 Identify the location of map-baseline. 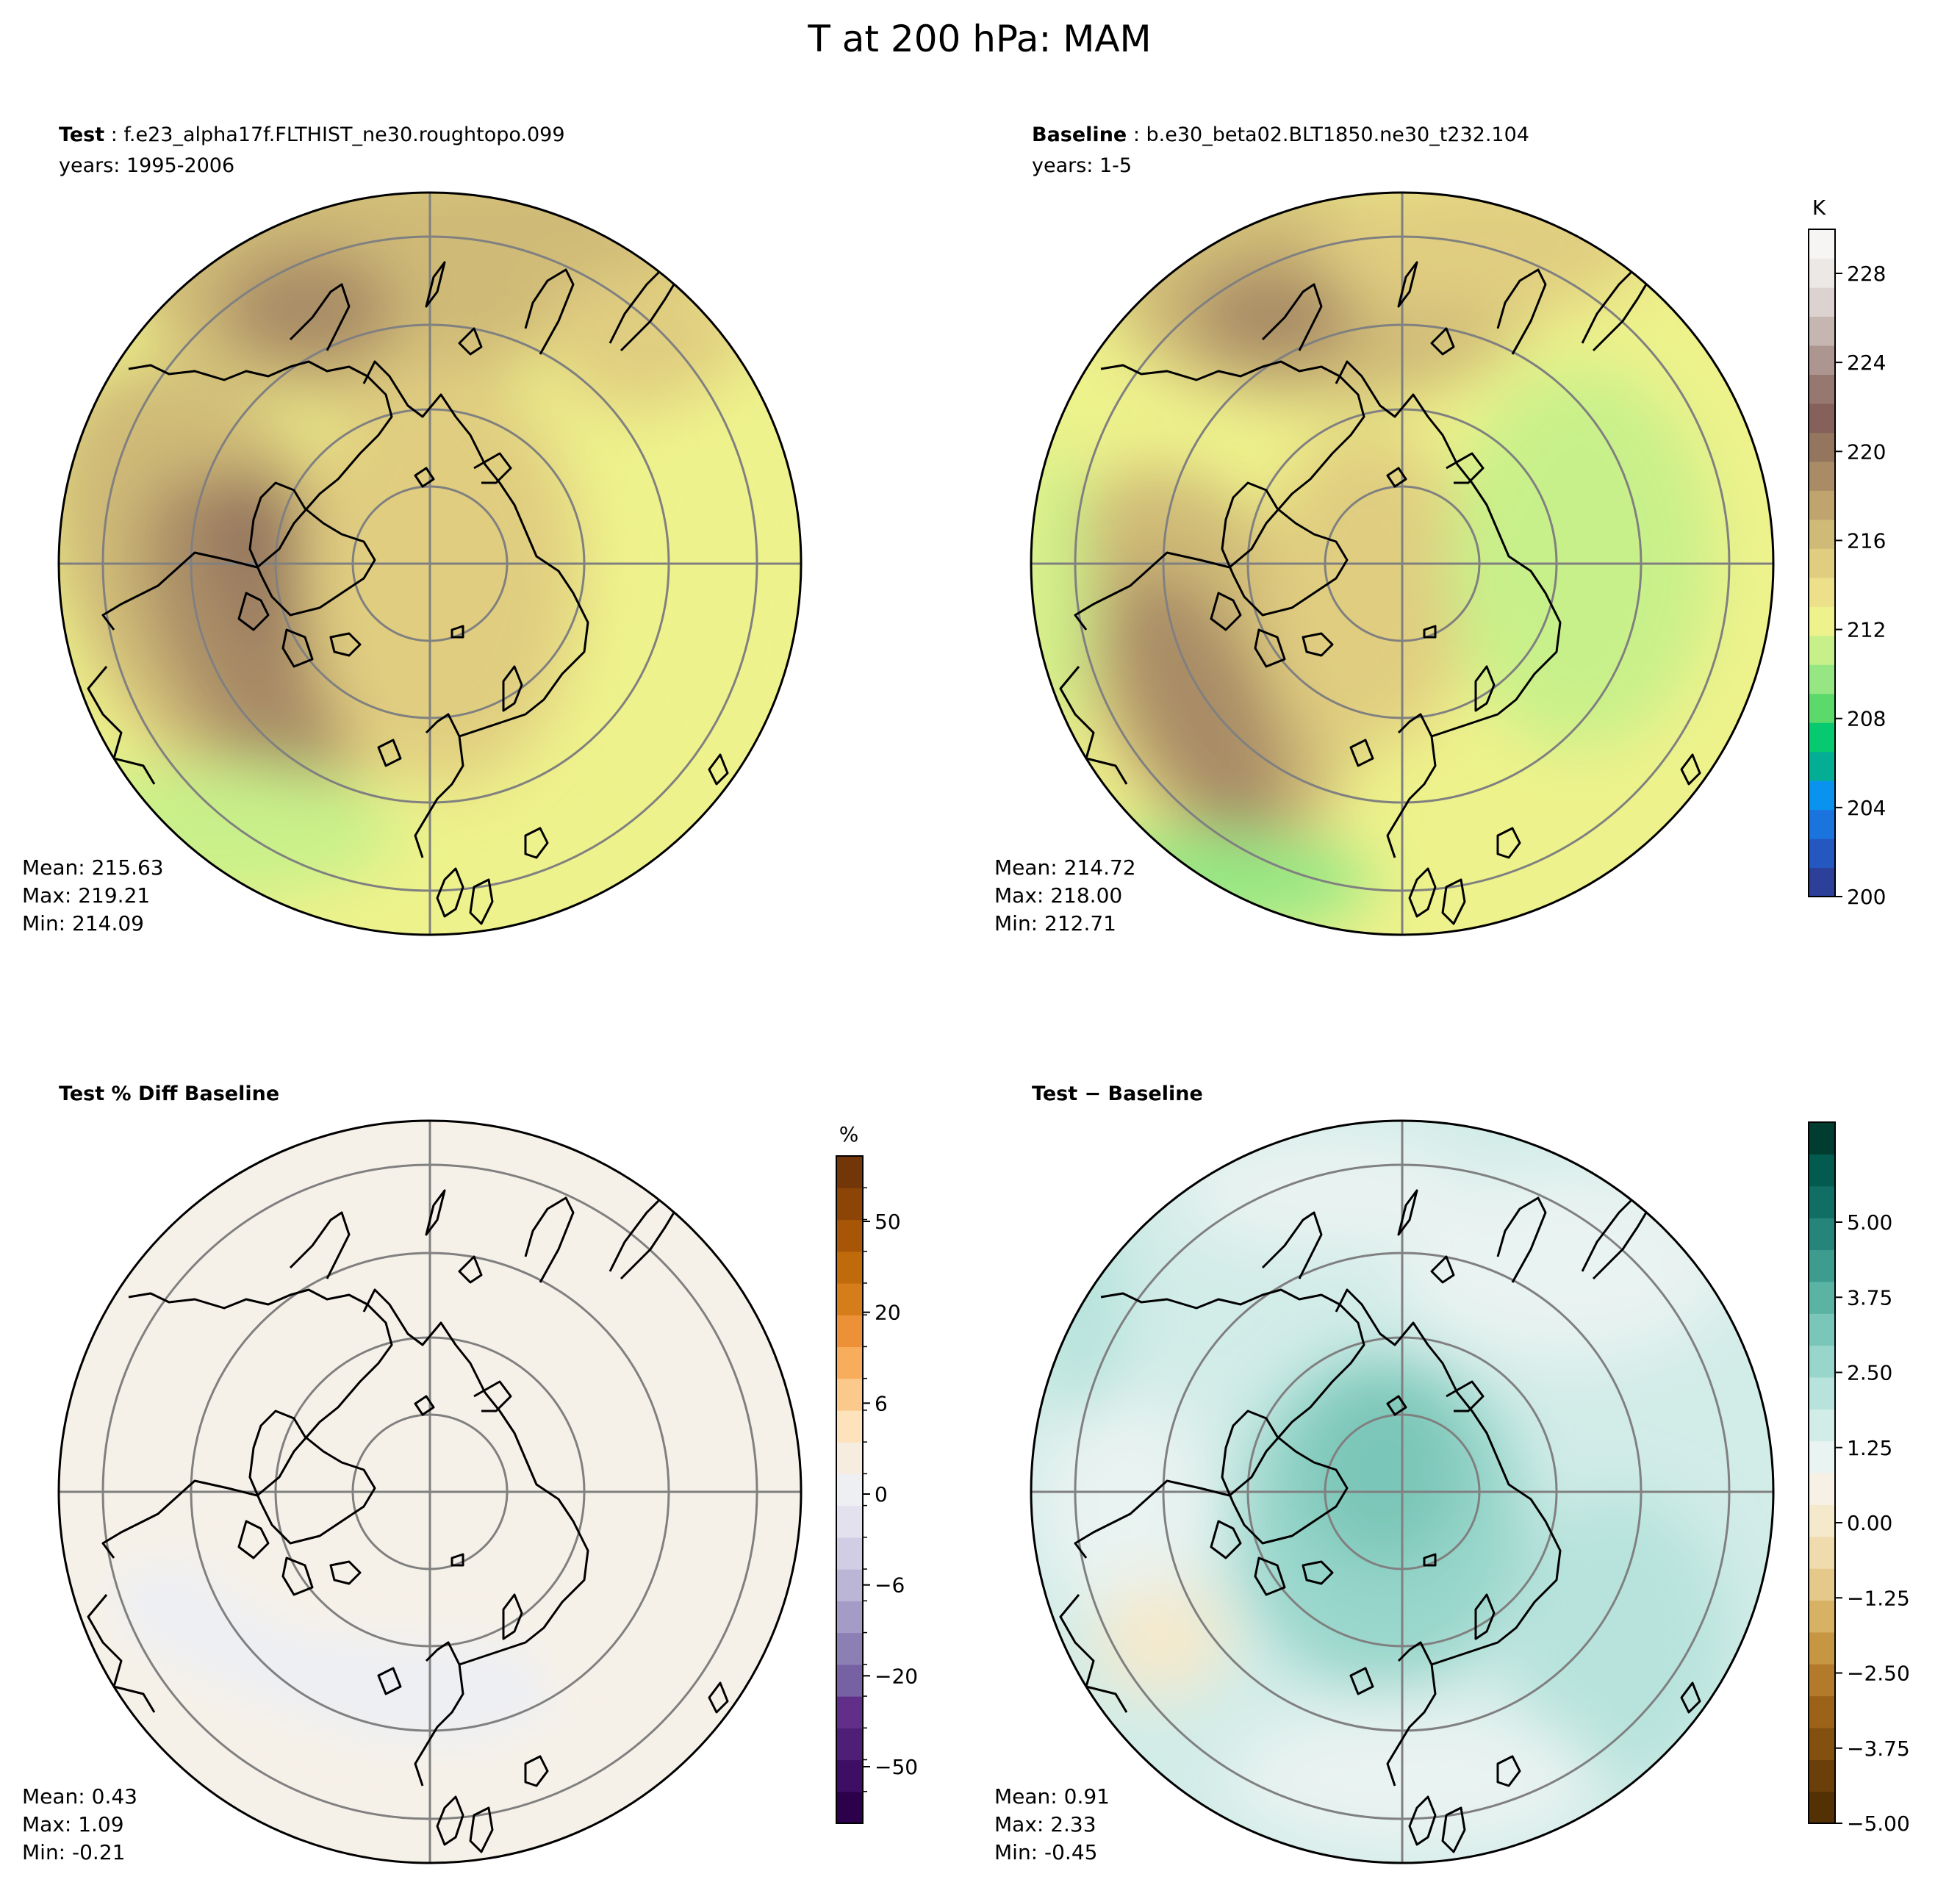
(1402, 564).